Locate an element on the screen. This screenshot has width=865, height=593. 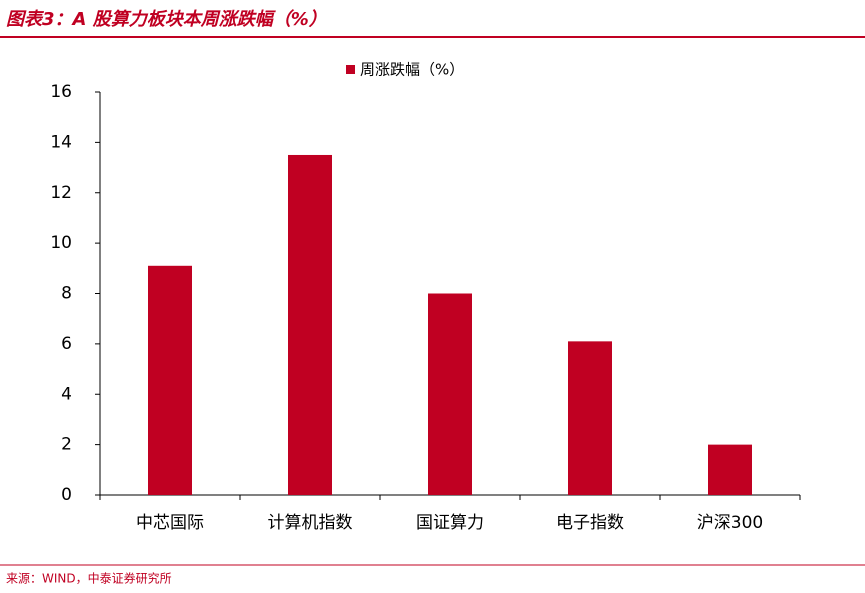
legend-label: 周涨跌幅（%） is located at coordinates (412, 70).